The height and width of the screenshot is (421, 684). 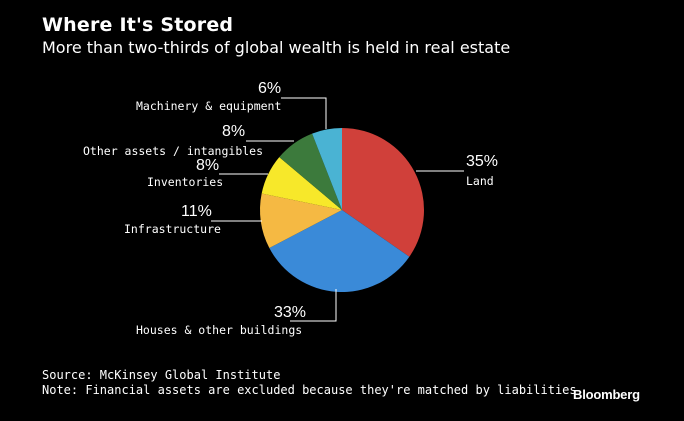 I want to click on category-label-other-assets: Other assets / intangibles, so click(x=173, y=151).